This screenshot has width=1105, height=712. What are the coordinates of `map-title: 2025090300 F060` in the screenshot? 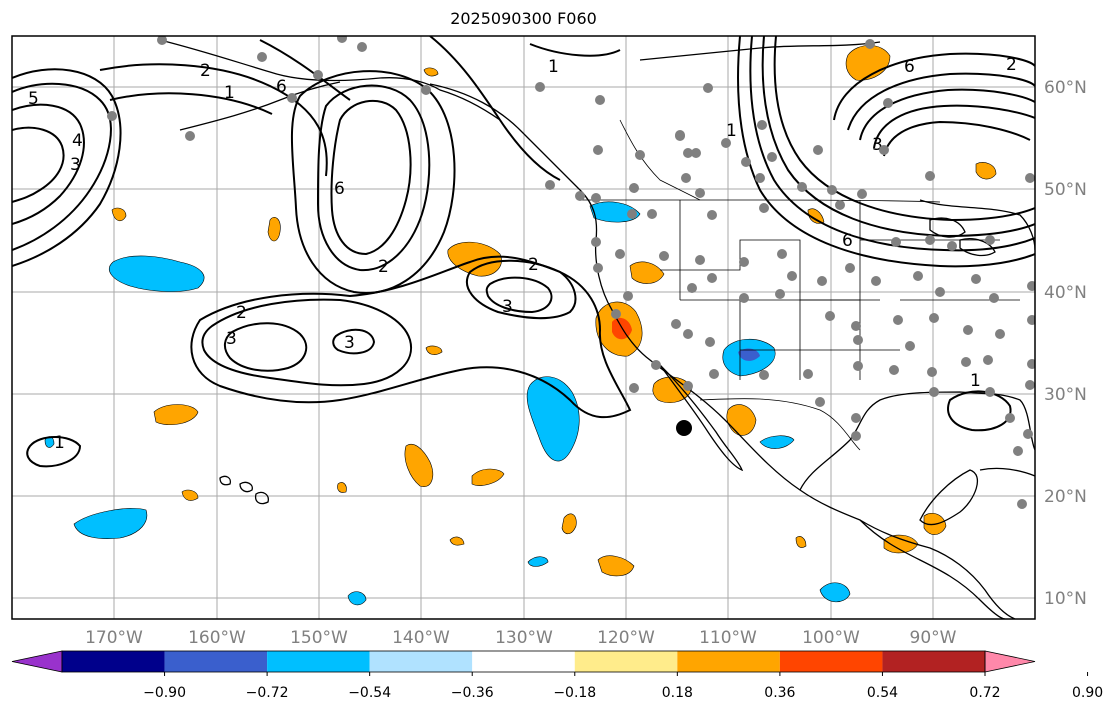 It's located at (523, 18).